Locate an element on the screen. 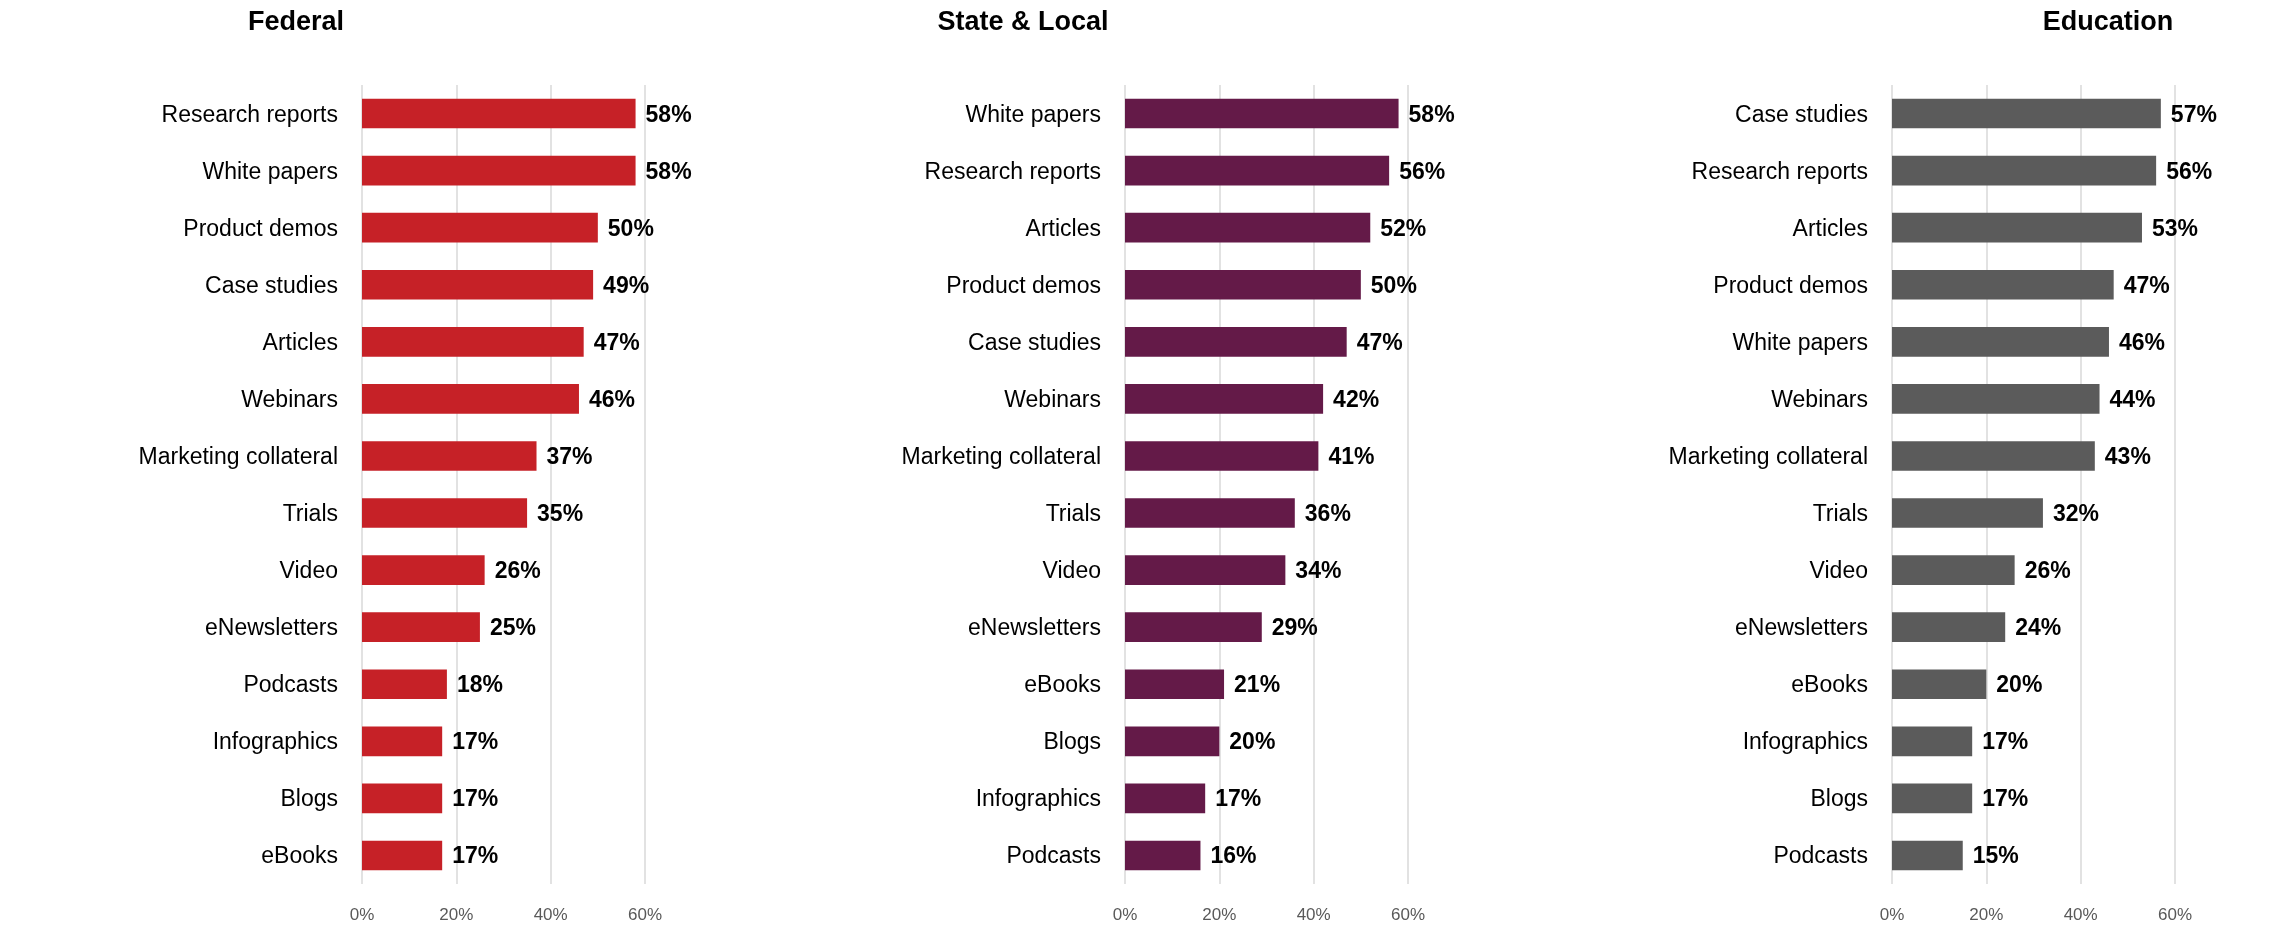 The height and width of the screenshot is (930, 2282). chart-title: Education is located at coordinates (2108, 20).